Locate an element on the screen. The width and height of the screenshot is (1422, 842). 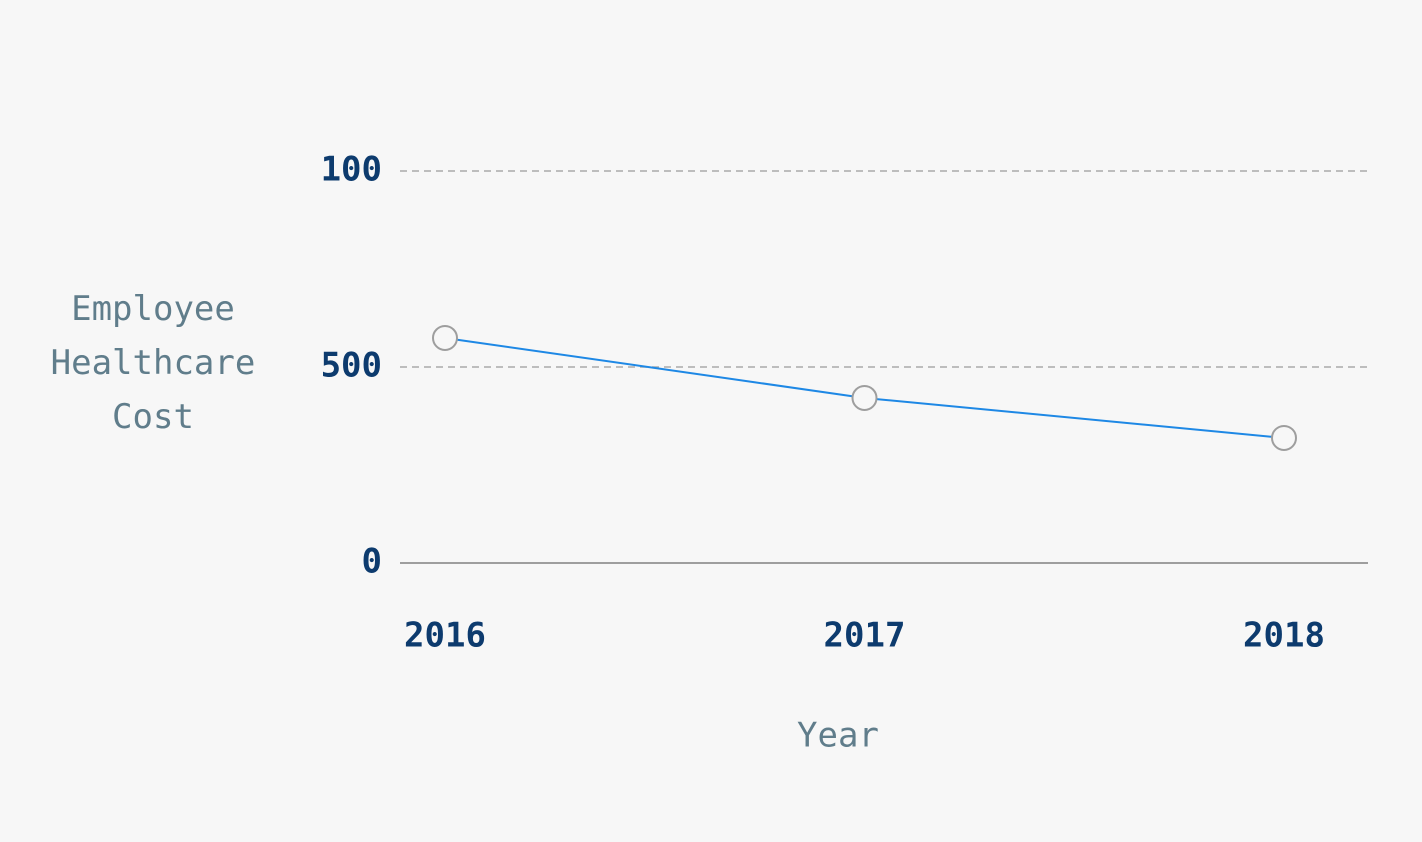
y-tick-label: 0 is located at coordinates (372, 562).